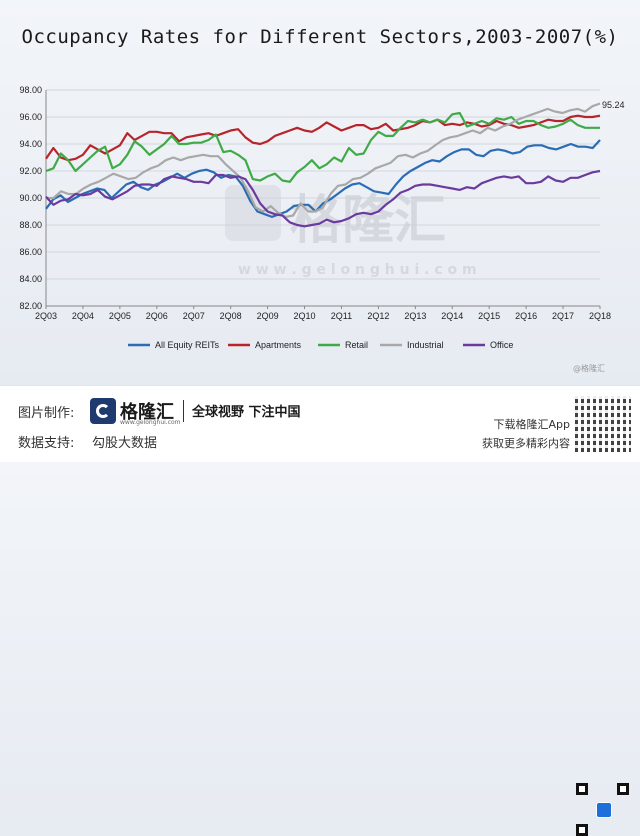  What do you see at coordinates (532, 424) in the screenshot?
I see `download-app-text: 下载格隆汇App` at bounding box center [532, 424].